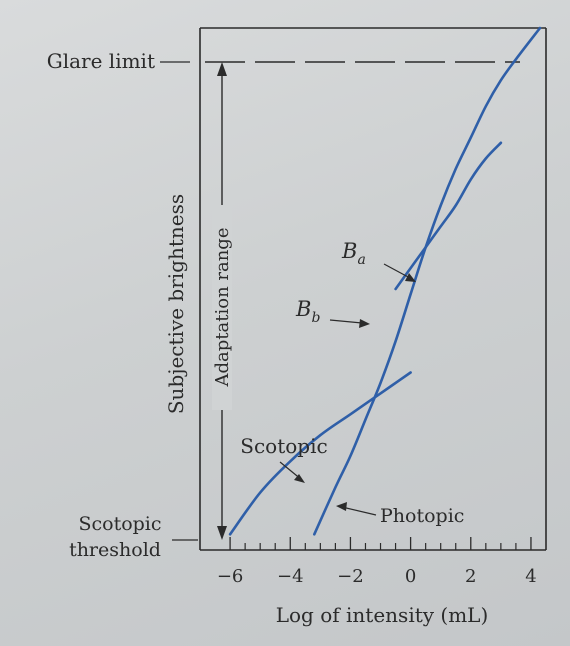 This screenshot has width=570, height=646. Describe the element at coordinates (349, 251) in the screenshot. I see `annotation-ba-letter: B` at that location.